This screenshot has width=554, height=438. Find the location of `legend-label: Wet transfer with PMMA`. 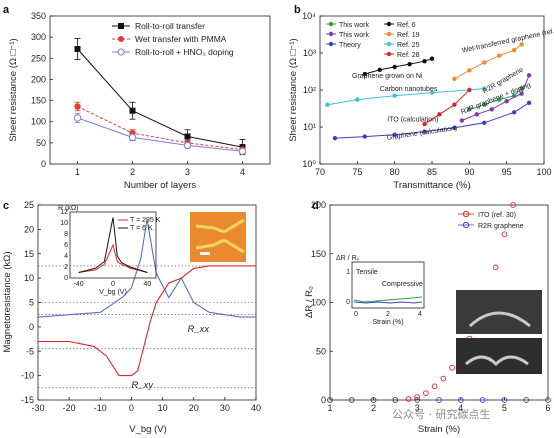

legend-label: Wet transfer with PMMA is located at coordinates (181, 39).